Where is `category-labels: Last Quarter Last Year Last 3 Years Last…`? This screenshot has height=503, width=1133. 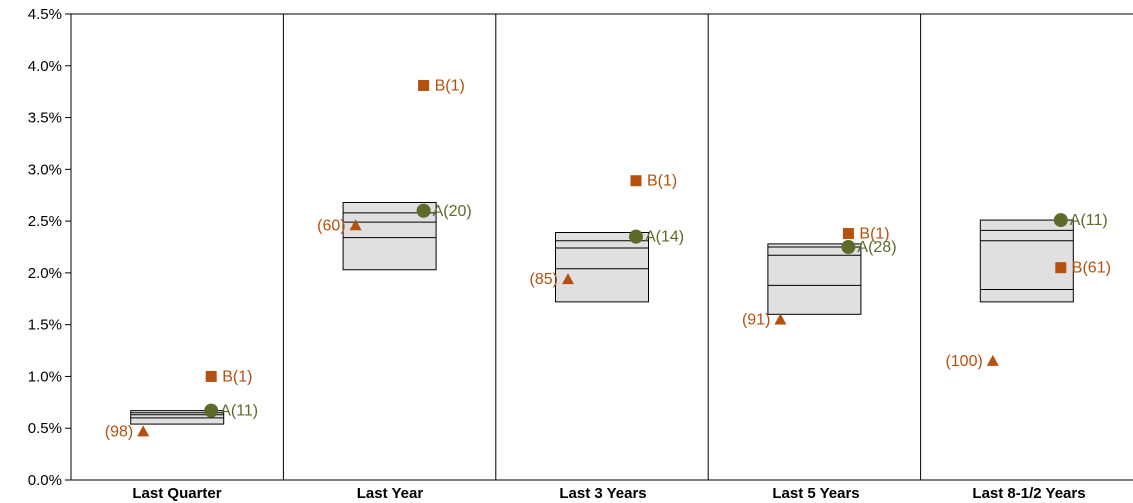
category-labels: Last Quarter Last Year Last 3 Years Last… is located at coordinates (608, 493).